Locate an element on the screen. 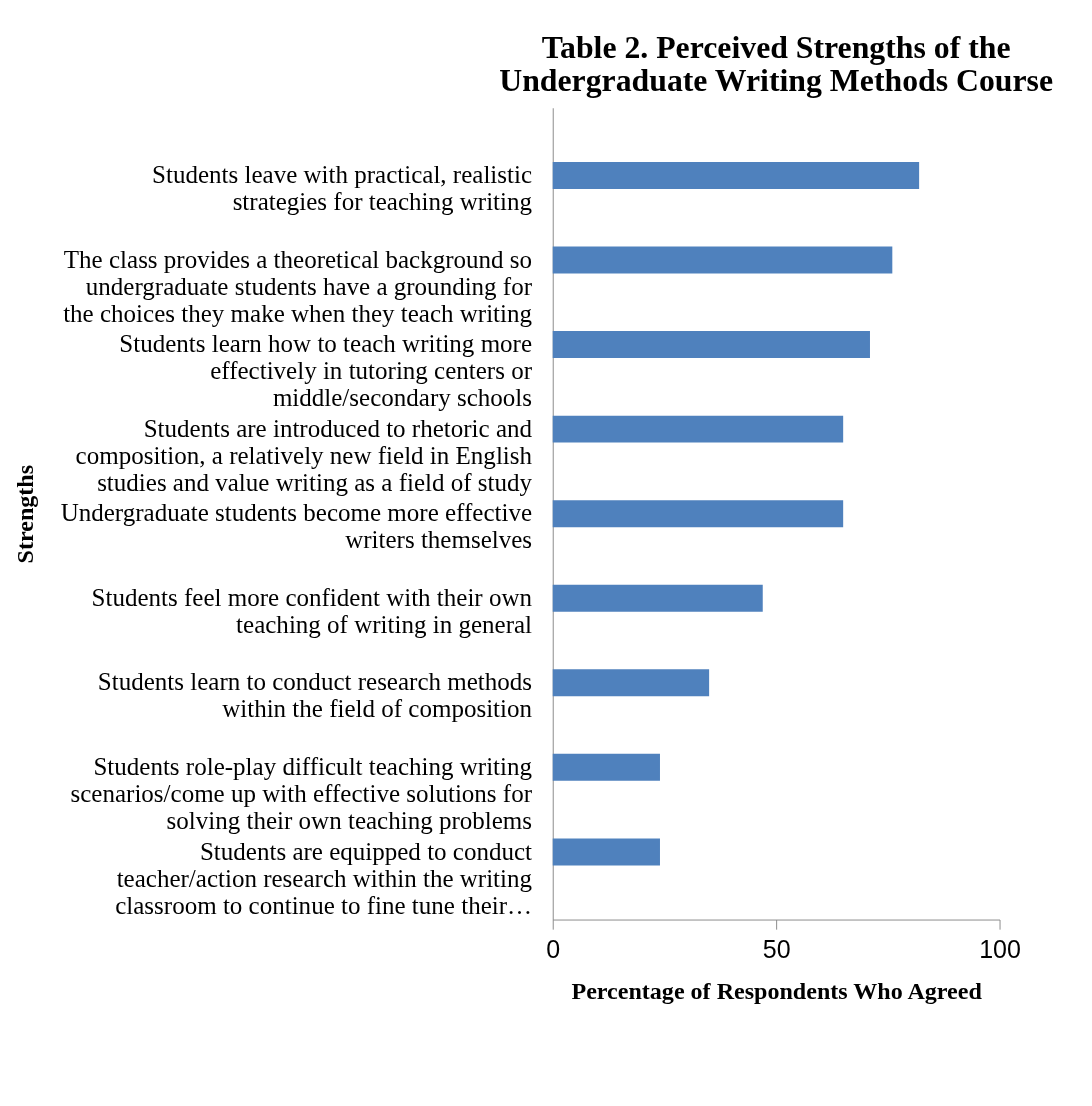 The image size is (1092, 1106). y-tick-label: The class provides a theoretical background so undergraduate students have a grounding for the choices they make when they teach writing is located at coordinates (298, 286).